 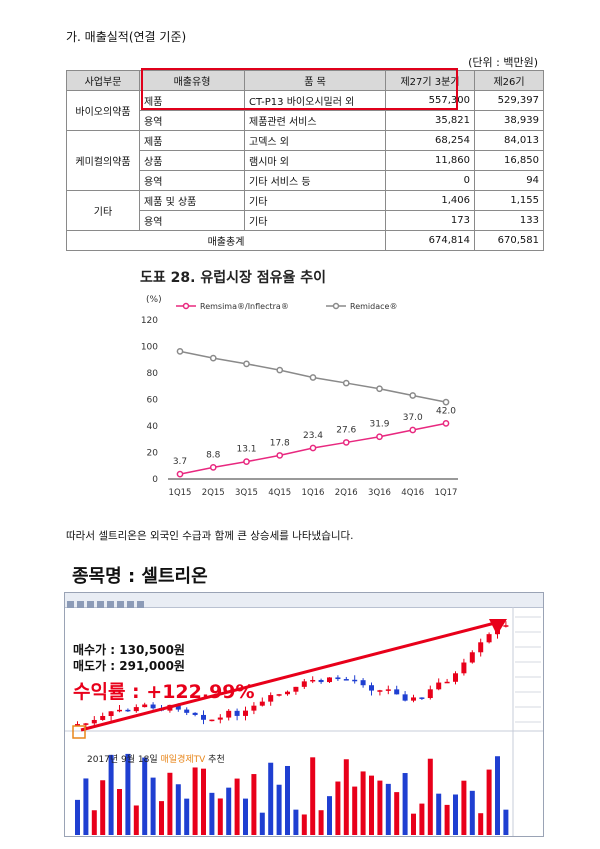 I want to click on type-cell: 상품, so click(x=192, y=160).